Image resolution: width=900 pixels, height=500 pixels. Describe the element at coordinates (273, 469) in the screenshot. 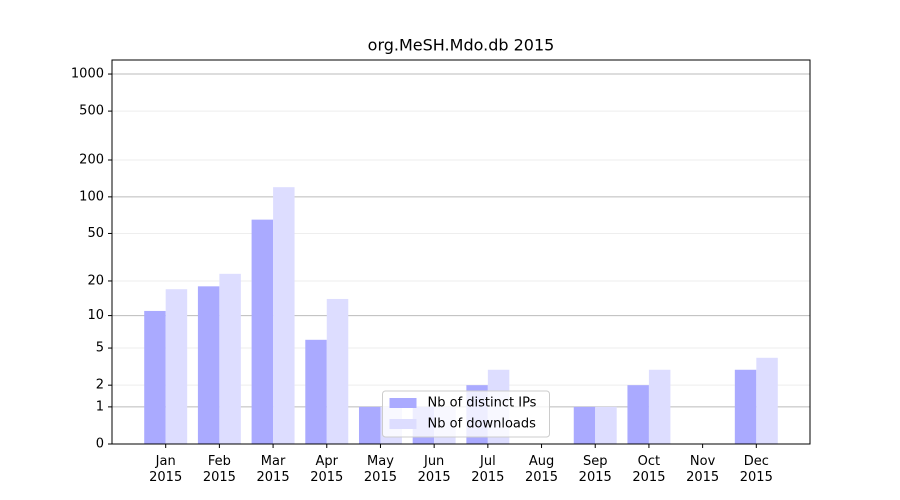

I see `x-tick-label: Mar 2015` at that location.